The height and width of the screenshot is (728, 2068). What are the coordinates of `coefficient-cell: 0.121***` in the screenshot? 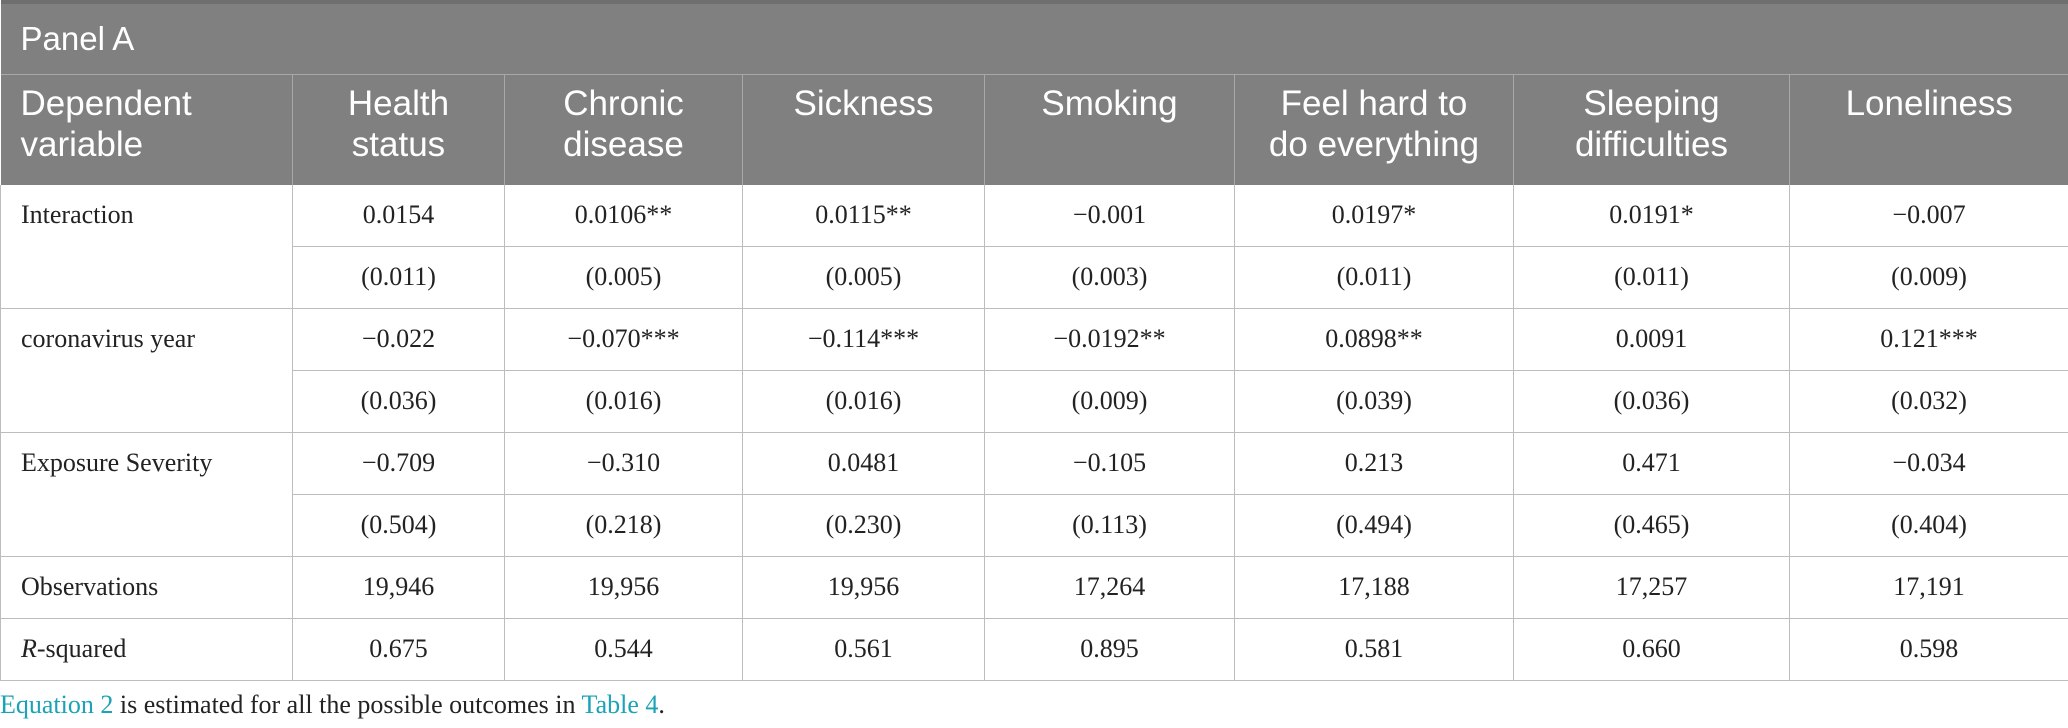 It's located at (1928, 339).